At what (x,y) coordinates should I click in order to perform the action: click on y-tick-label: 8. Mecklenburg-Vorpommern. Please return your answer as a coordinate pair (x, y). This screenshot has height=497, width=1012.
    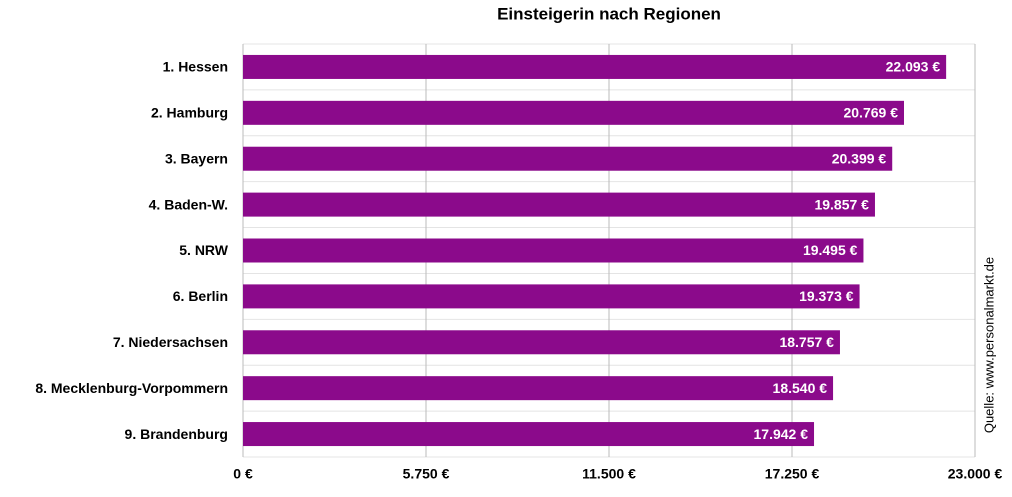
    Looking at the image, I should click on (131, 388).